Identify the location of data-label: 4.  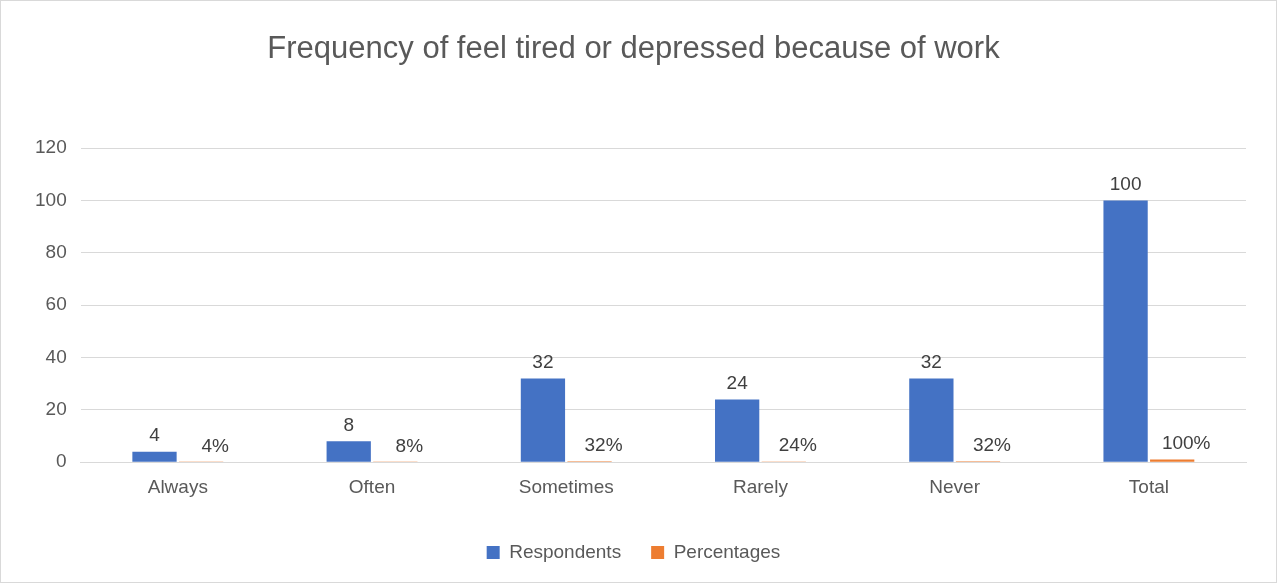
(155, 435).